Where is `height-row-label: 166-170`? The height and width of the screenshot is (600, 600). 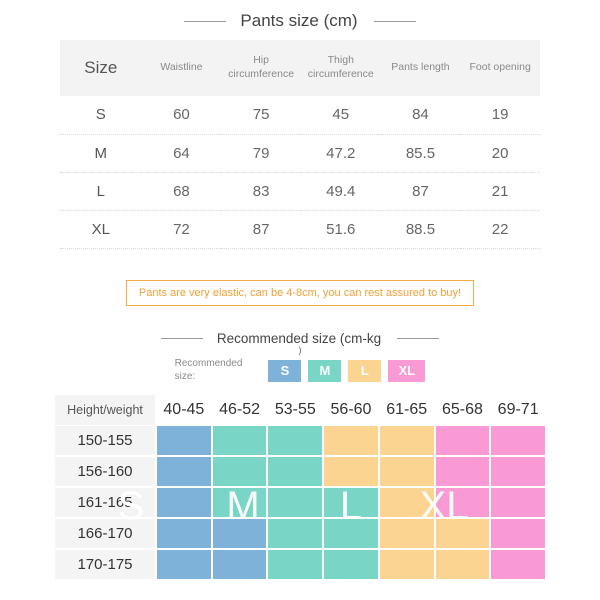 height-row-label: 166-170 is located at coordinates (105, 533).